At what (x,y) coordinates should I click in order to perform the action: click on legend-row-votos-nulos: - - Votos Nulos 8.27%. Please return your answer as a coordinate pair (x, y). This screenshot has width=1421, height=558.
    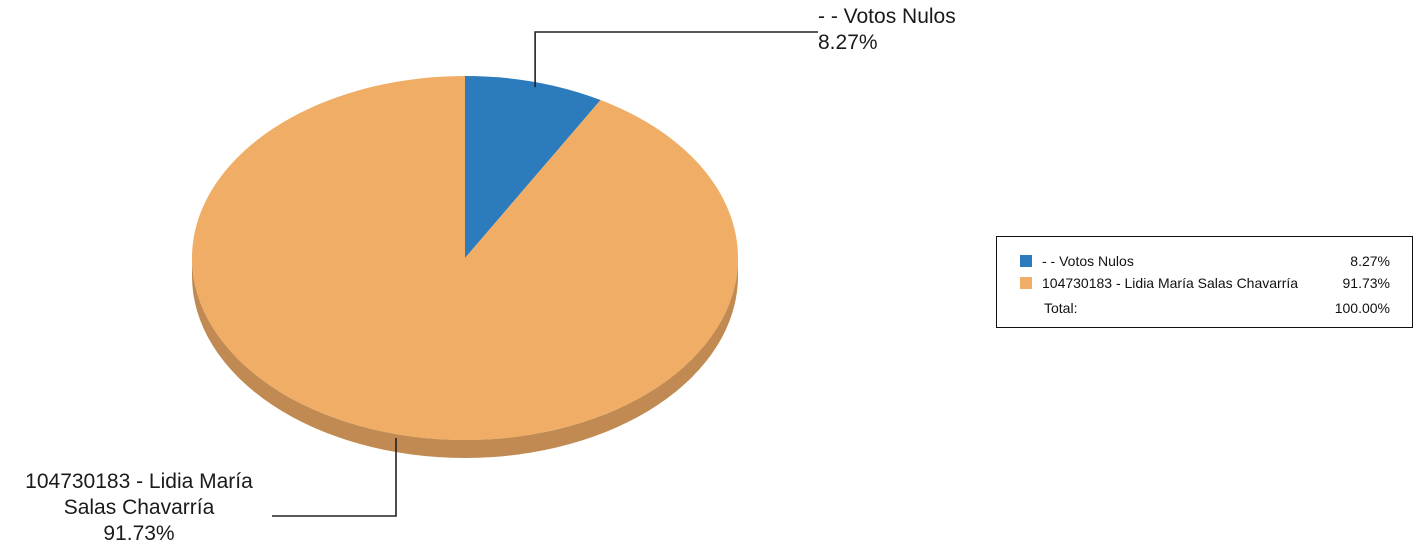
    Looking at the image, I should click on (1204, 261).